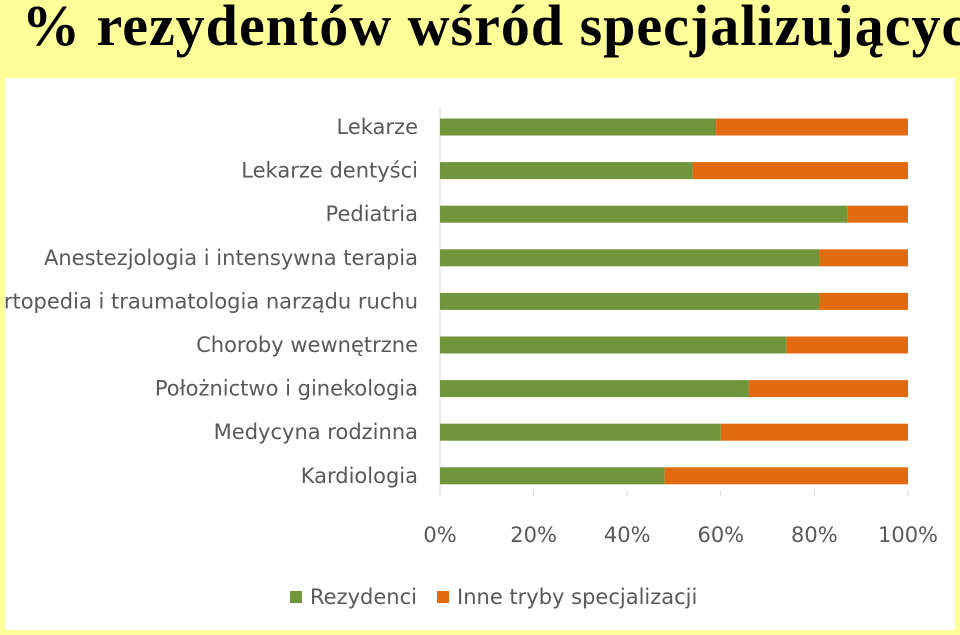 The height and width of the screenshot is (635, 960). Describe the element at coordinates (286, 389) in the screenshot. I see `category-label: Położnictwo i ginekologia` at that location.